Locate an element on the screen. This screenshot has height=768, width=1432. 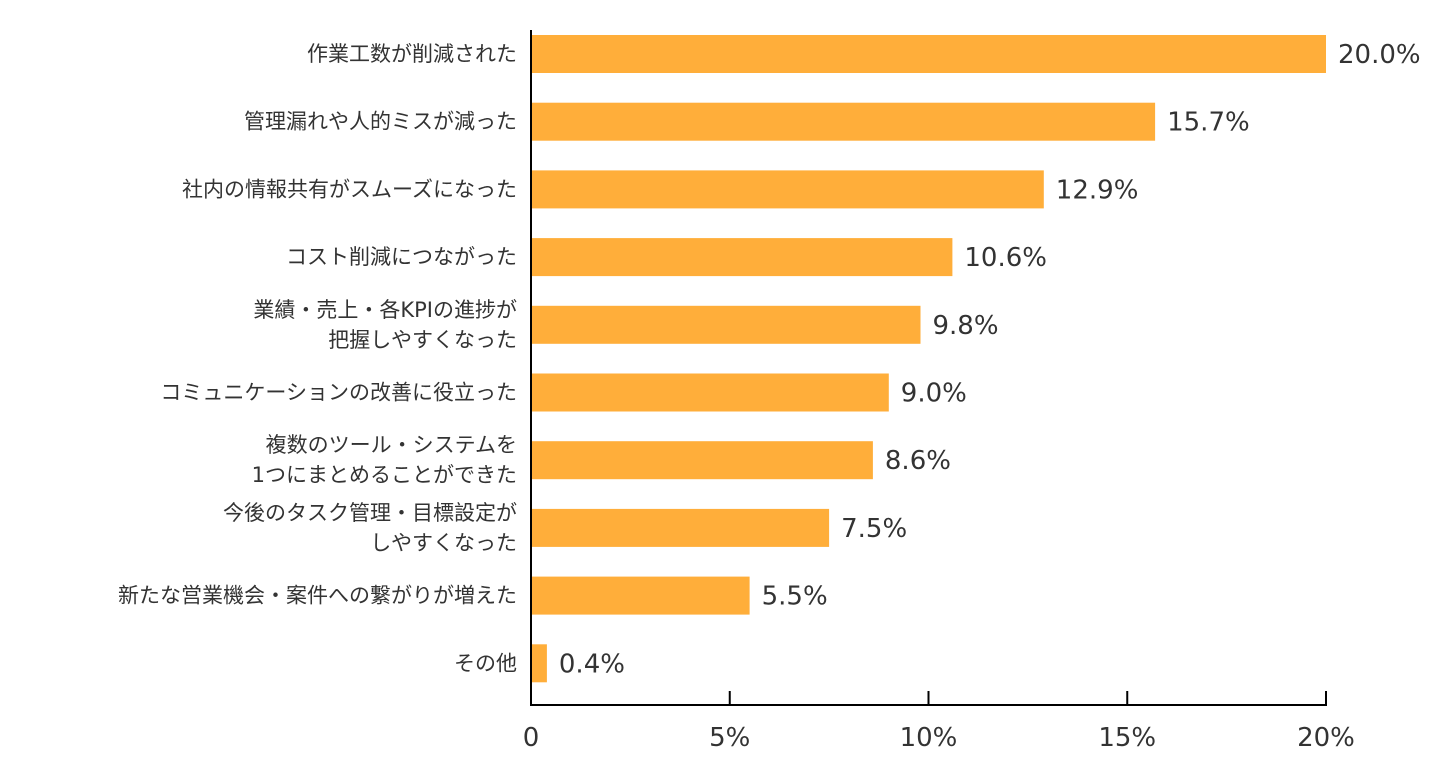
value-label-2: 12.9% is located at coordinates (1097, 190).